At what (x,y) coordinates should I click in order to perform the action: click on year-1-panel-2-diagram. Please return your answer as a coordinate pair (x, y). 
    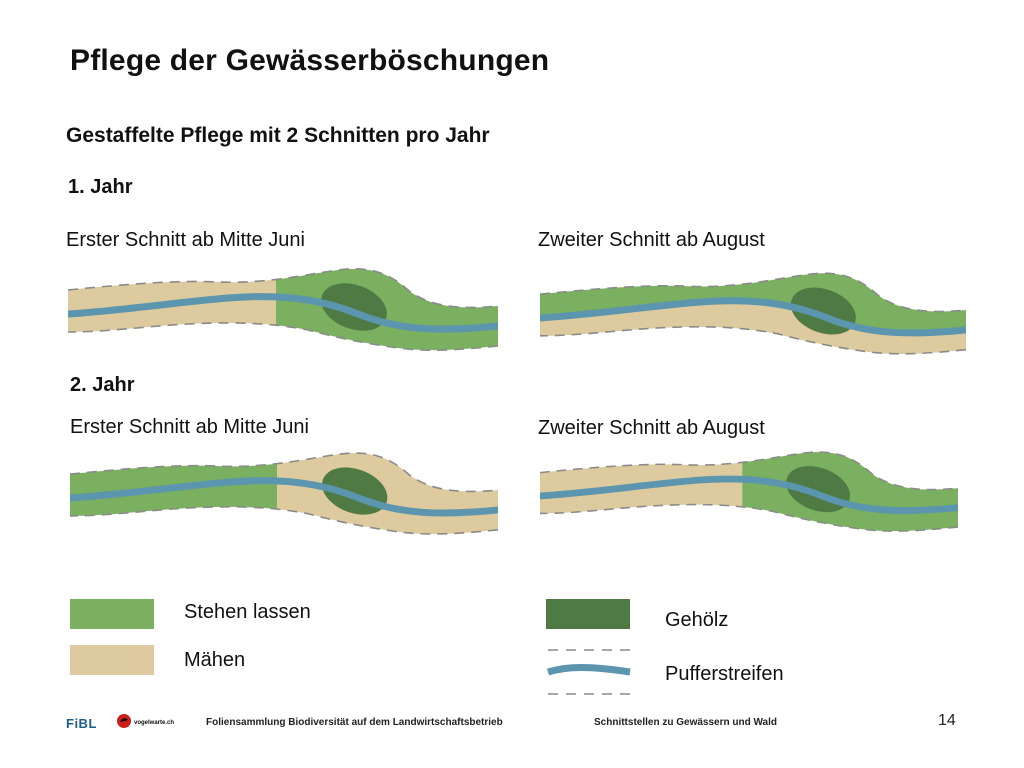
    Looking at the image, I should click on (753, 313).